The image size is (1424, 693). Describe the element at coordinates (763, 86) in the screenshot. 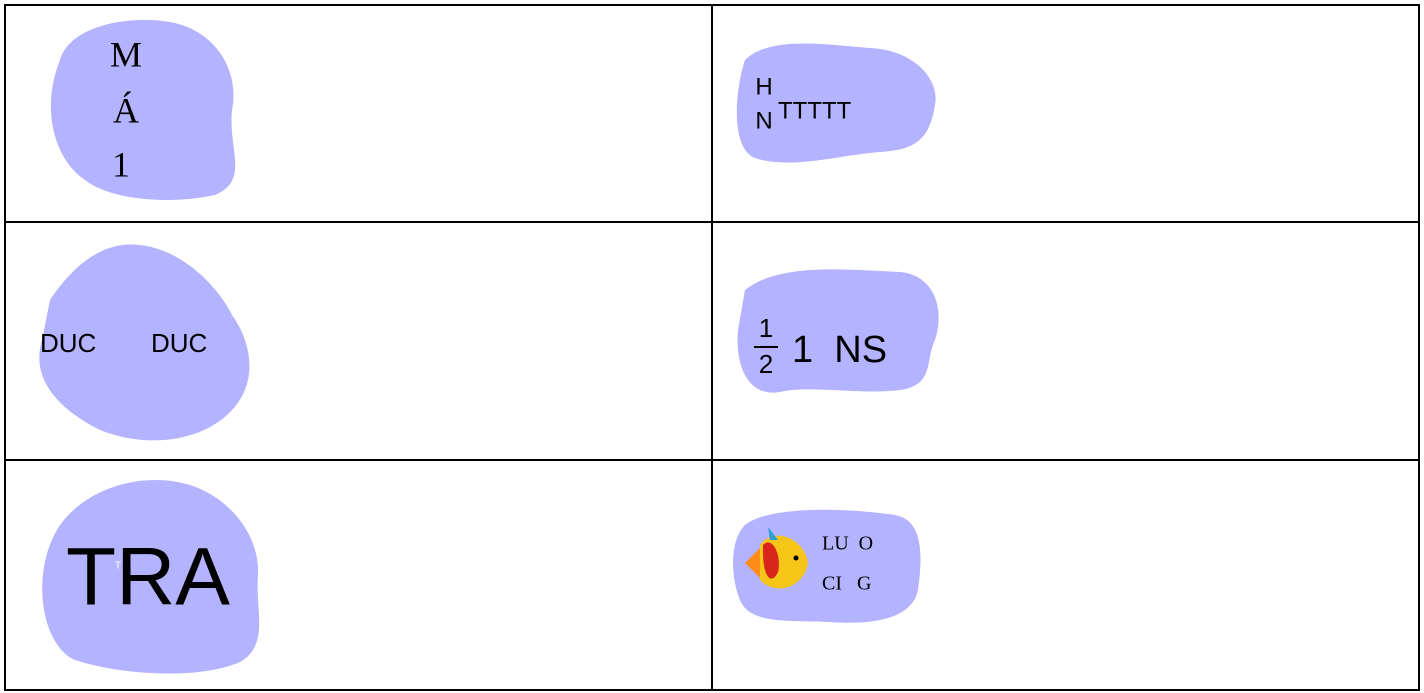

I see `cell-text: H` at that location.